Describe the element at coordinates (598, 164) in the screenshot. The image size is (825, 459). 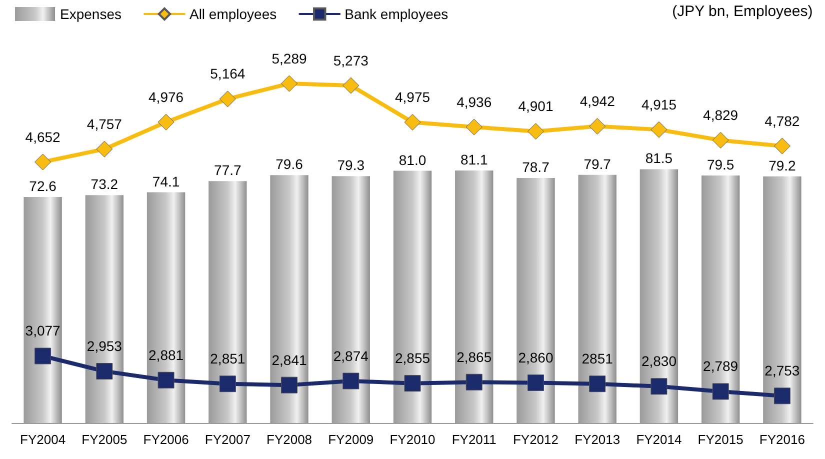
I see `data-label: 79.7` at that location.